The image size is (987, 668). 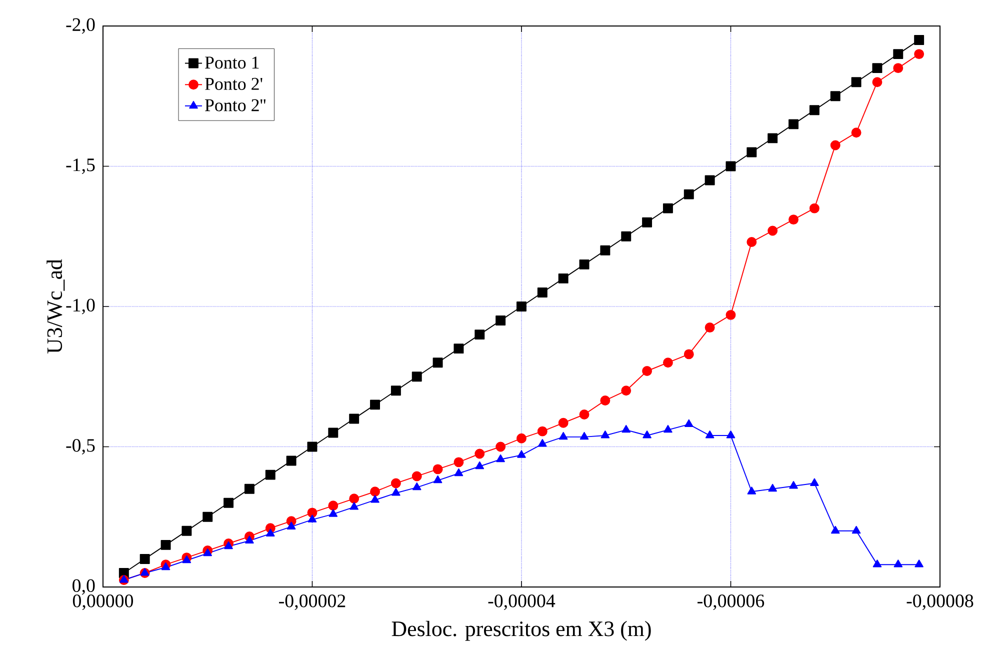 I want to click on x-axis-title: Desloc. prescritos em X3 (m), so click(x=521, y=630).